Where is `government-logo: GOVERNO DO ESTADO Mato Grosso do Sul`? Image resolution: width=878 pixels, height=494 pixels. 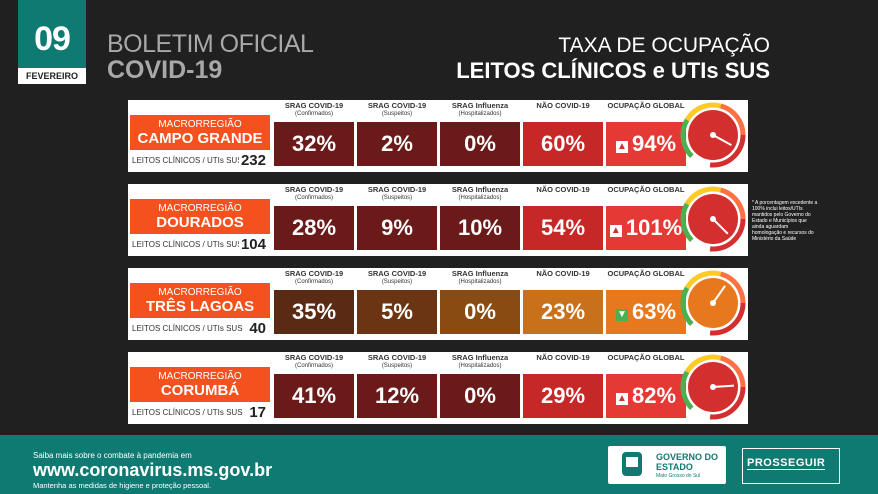
government-logo: GOVERNO DO ESTADO Mato Grosso do Sul is located at coordinates (667, 465).